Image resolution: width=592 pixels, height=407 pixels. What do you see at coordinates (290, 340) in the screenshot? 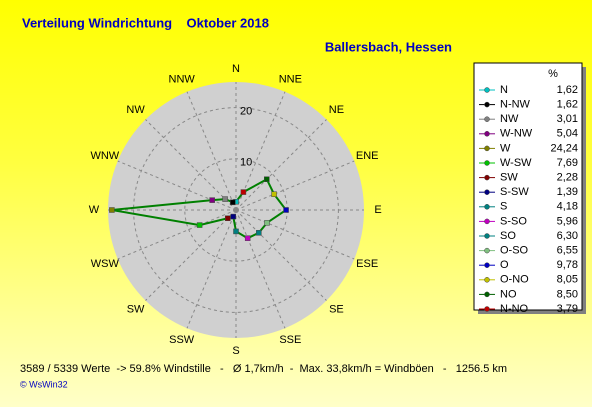
I see `direction-label: SSE` at bounding box center [290, 340].